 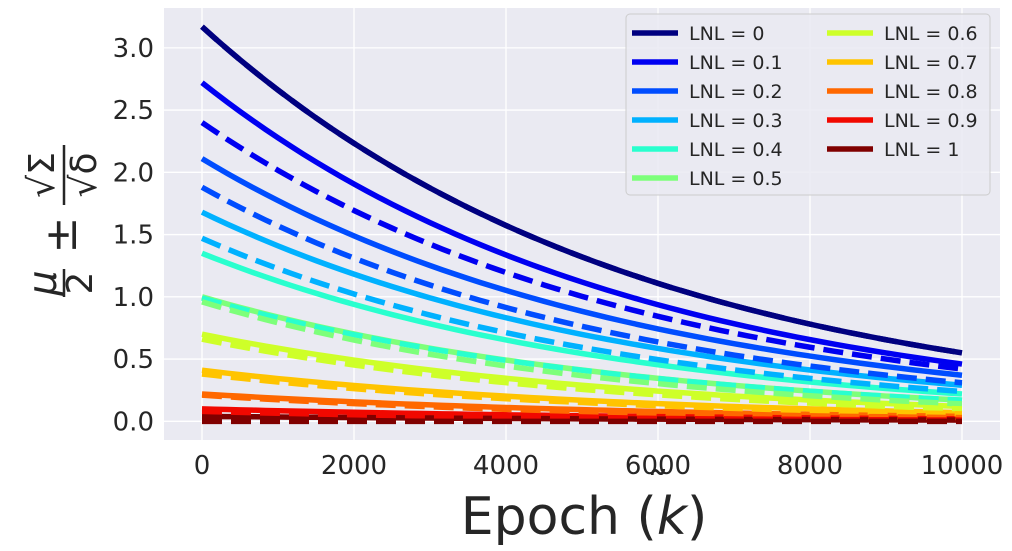 I want to click on x-axis-title: Epoch (k), so click(x=584, y=517).